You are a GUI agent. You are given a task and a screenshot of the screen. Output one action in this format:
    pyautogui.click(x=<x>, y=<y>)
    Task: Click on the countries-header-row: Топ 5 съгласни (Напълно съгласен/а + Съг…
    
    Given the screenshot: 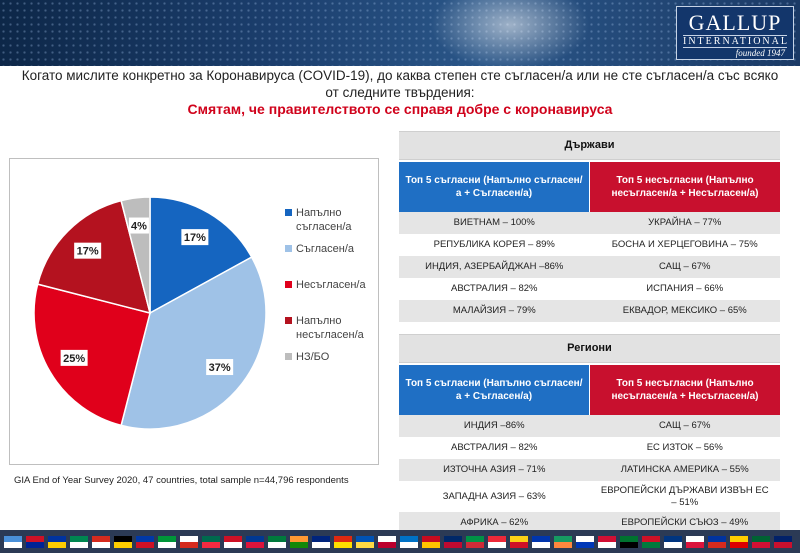 What is the action you would take?
    pyautogui.click(x=589, y=187)
    